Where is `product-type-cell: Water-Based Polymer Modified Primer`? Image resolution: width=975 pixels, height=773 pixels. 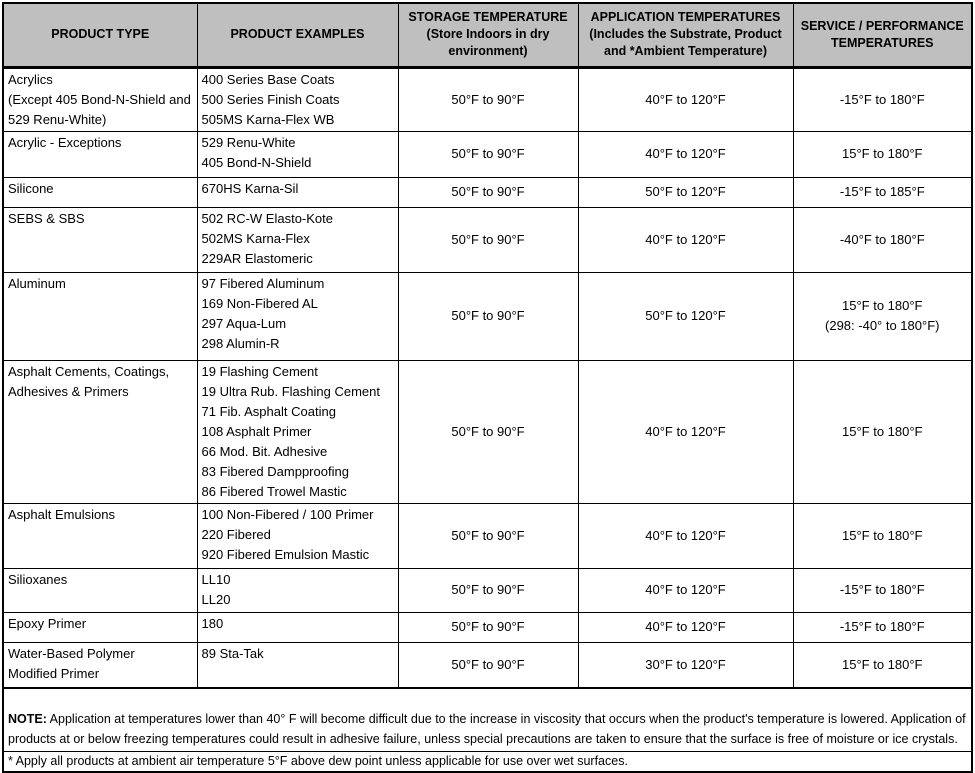
product-type-cell: Water-Based Polymer Modified Primer is located at coordinates (100, 665).